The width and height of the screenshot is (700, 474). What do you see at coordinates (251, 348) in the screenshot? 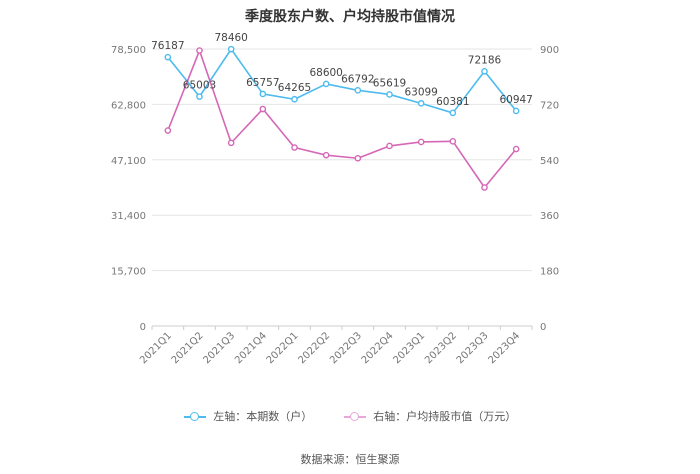
I see `x-axis-tick-label: 2021Q4` at bounding box center [251, 348].